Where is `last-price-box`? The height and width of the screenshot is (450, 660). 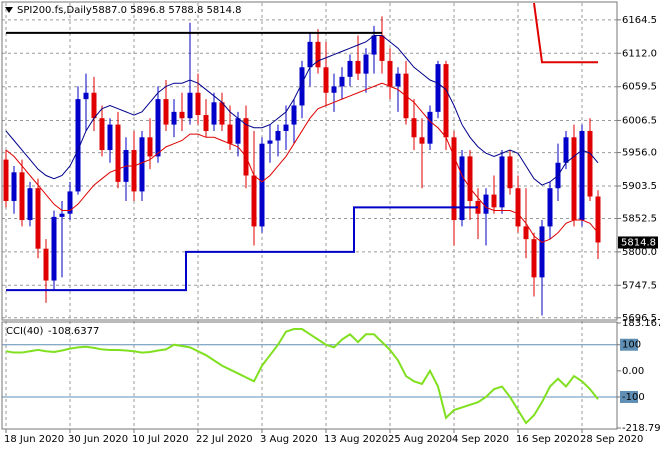
last-price-box is located at coordinates (638, 242).